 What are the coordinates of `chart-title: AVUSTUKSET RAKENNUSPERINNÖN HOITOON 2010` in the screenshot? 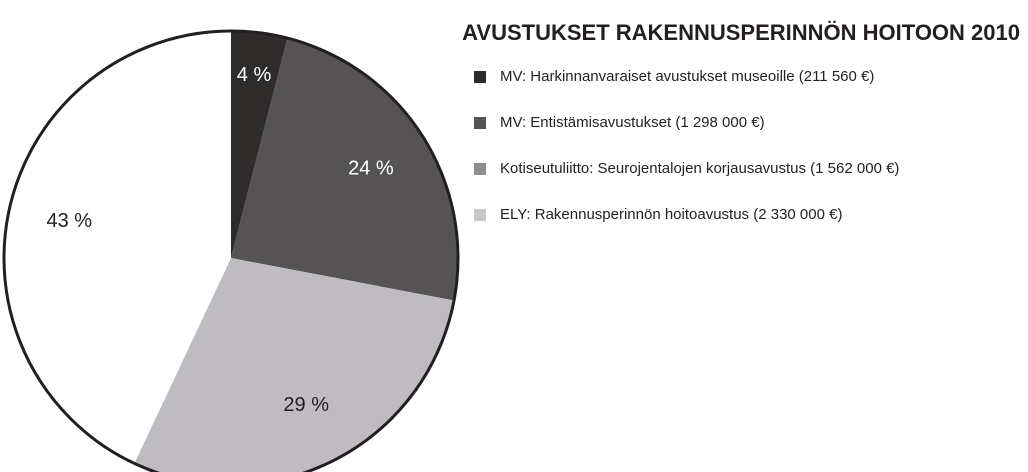 It's located at (741, 32).